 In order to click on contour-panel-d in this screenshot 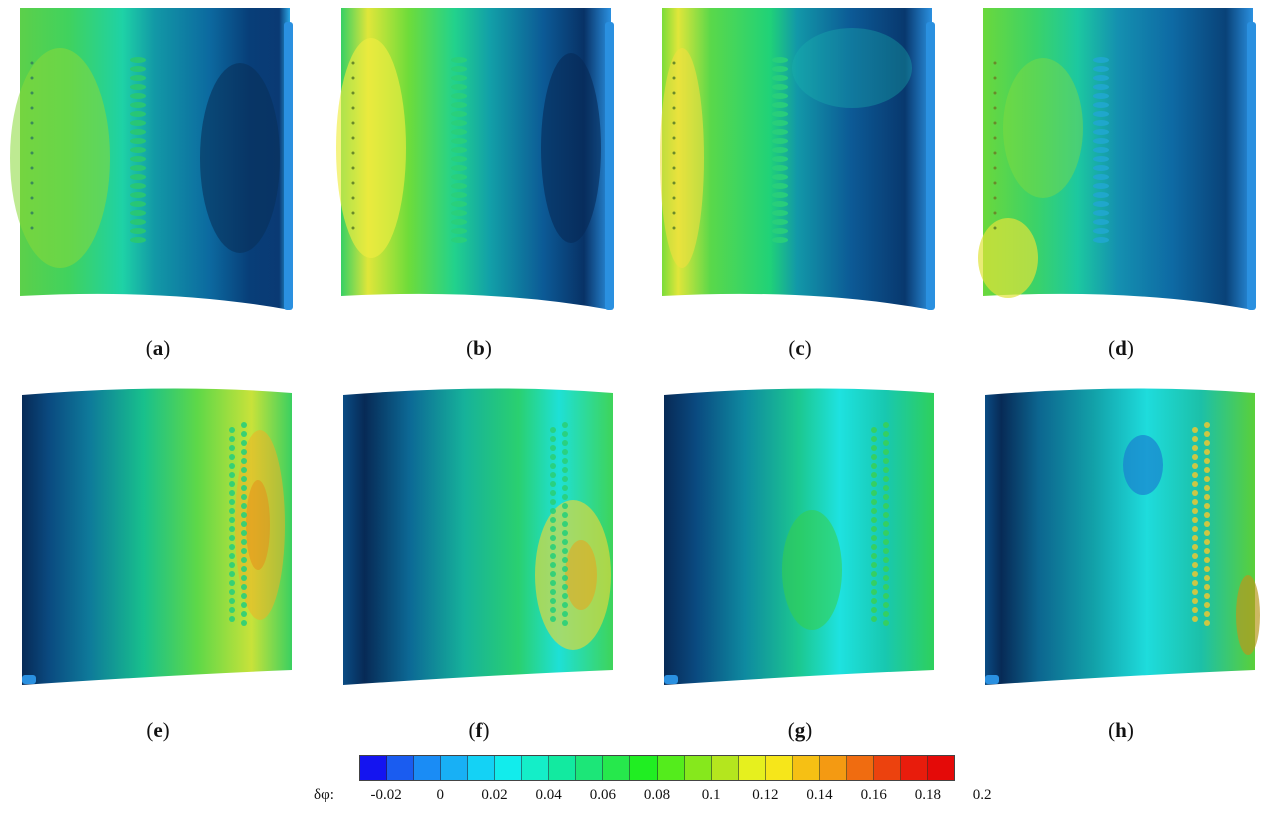, I will do `click(1118, 159)`.